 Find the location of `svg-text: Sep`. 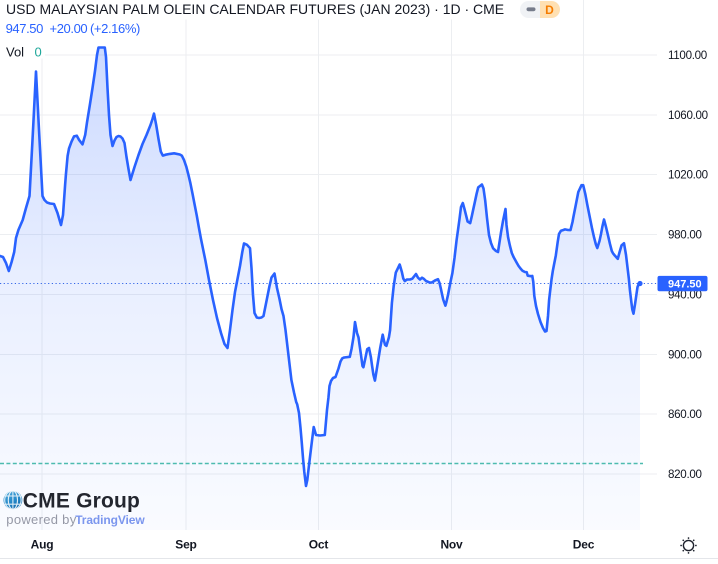

svg-text: Sep is located at coordinates (185, 545).